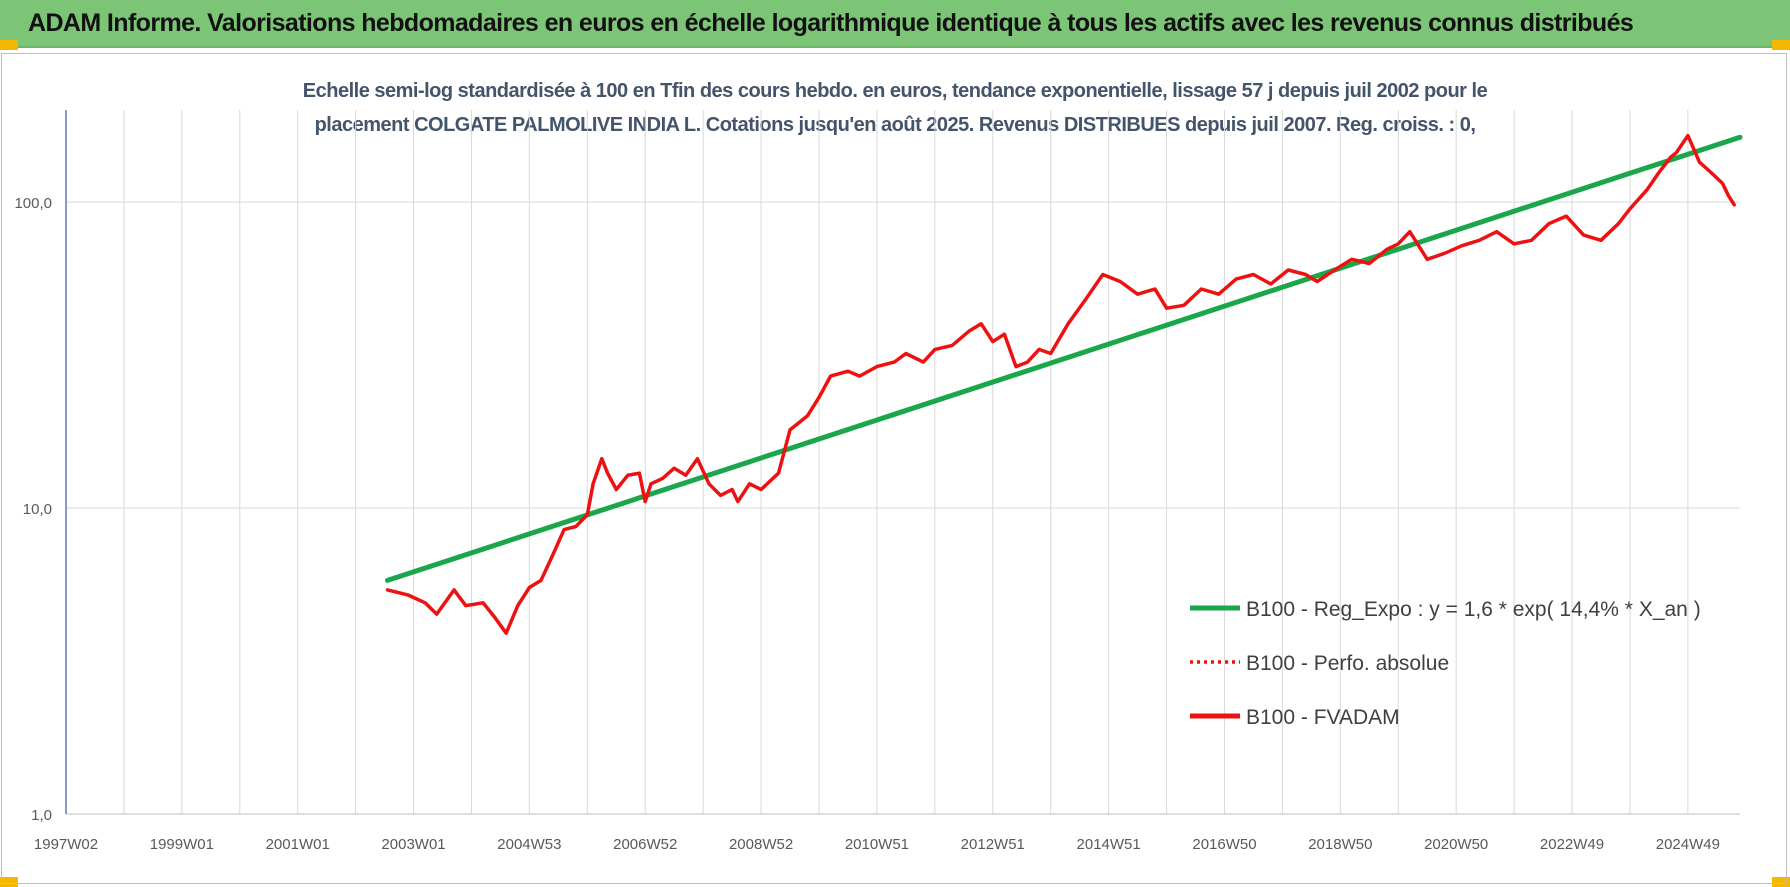 The height and width of the screenshot is (887, 1790). What do you see at coordinates (9, 882) in the screenshot?
I see `corner-accent-bottom-left` at bounding box center [9, 882].